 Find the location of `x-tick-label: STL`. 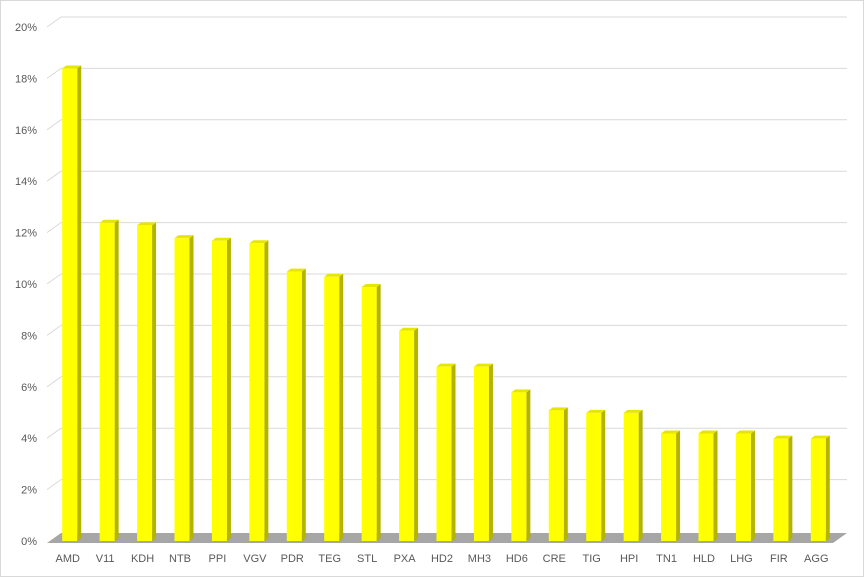

x-tick-label: STL is located at coordinates (367, 559).